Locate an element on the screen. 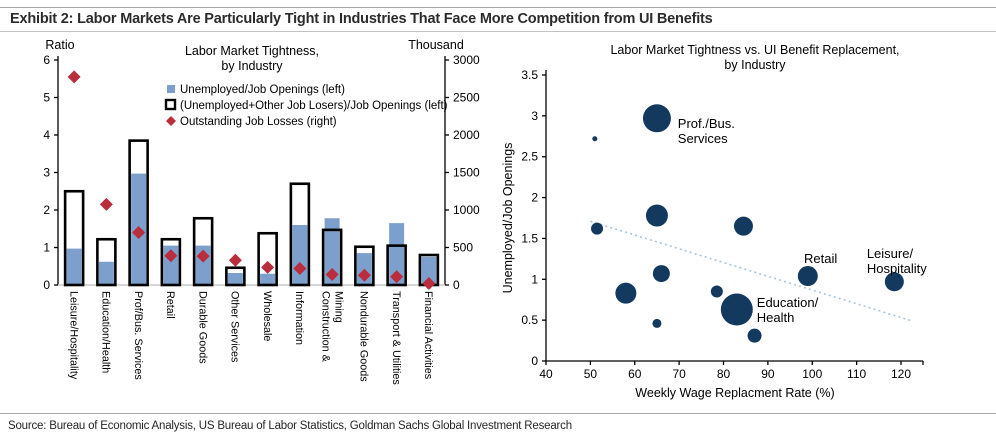 The height and width of the screenshot is (442, 996). legend-open-square-icon is located at coordinates (170, 104).